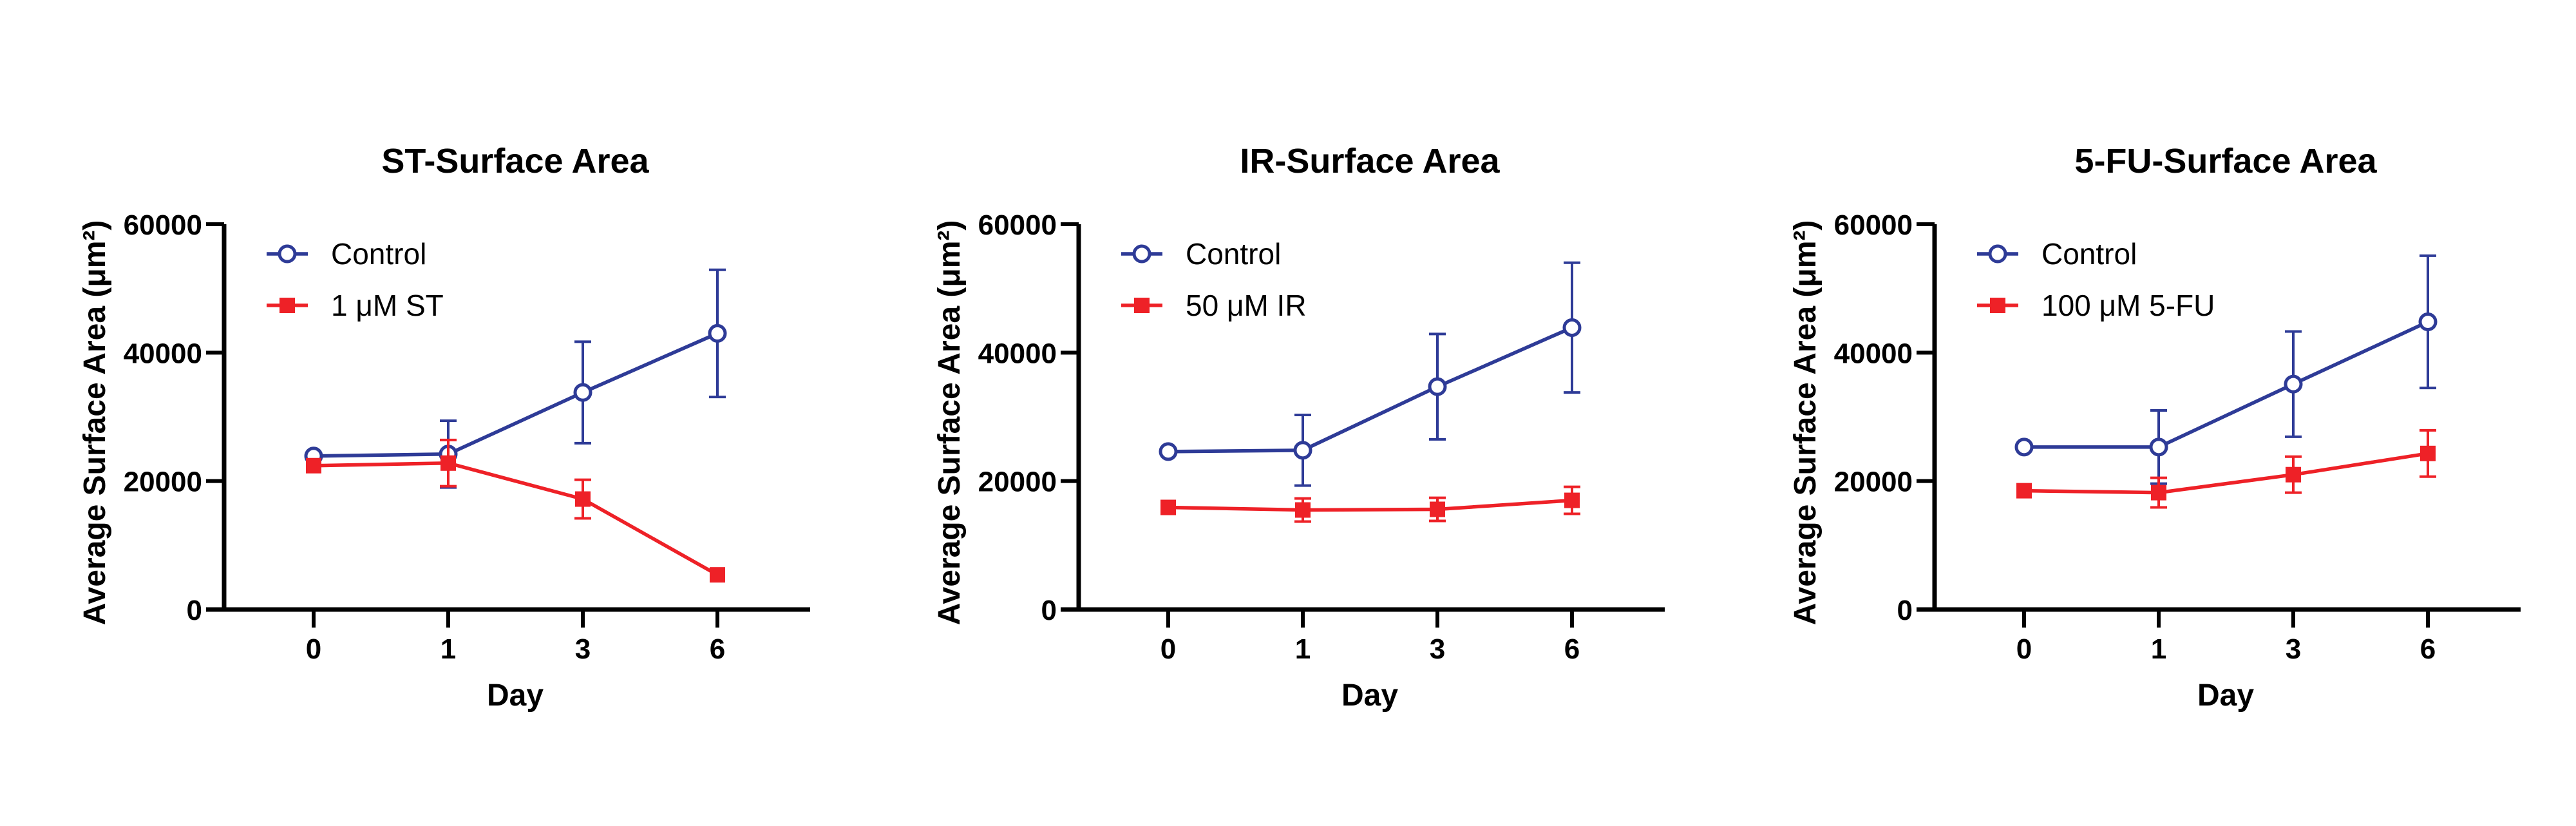 The height and width of the screenshot is (826, 2576). Describe the element at coordinates (2225, 161) in the screenshot. I see `chart-title: 5-FU-Surface Area` at that location.